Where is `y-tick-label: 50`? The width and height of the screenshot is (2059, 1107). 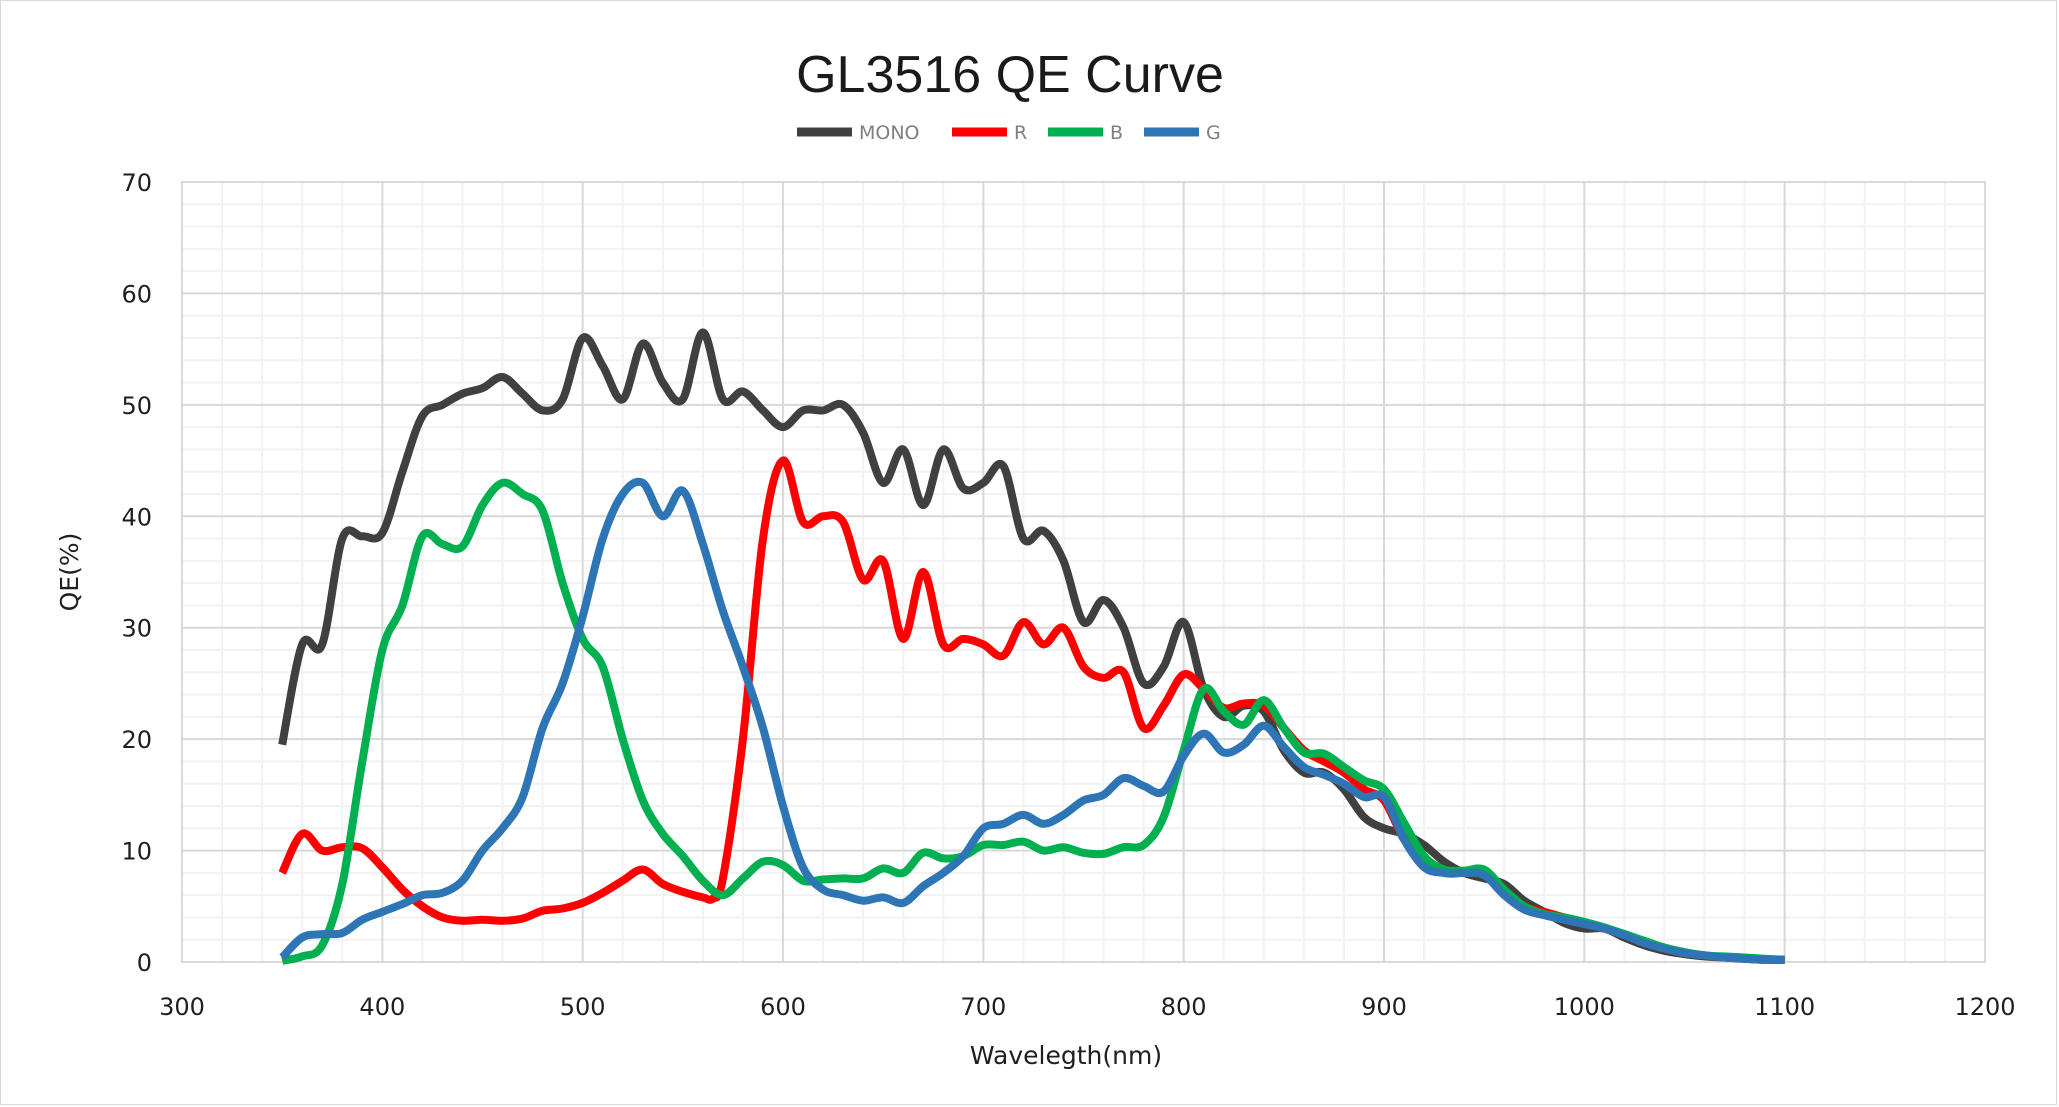
y-tick-label: 50 is located at coordinates (136, 406).